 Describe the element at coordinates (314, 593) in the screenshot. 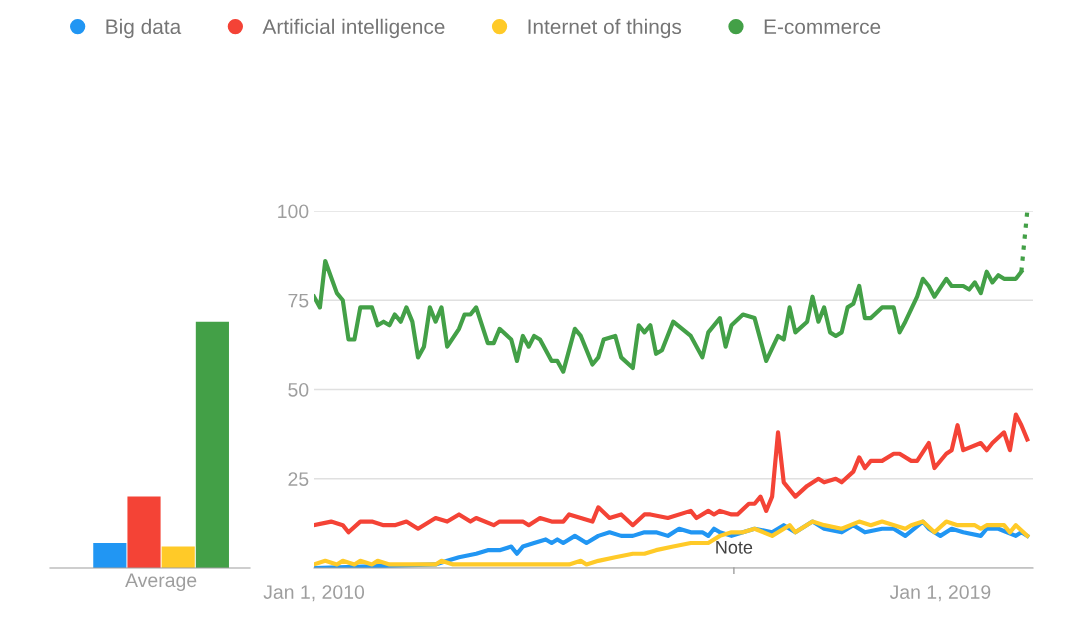

I see `x-tick-label: Jan 1, 2010` at that location.